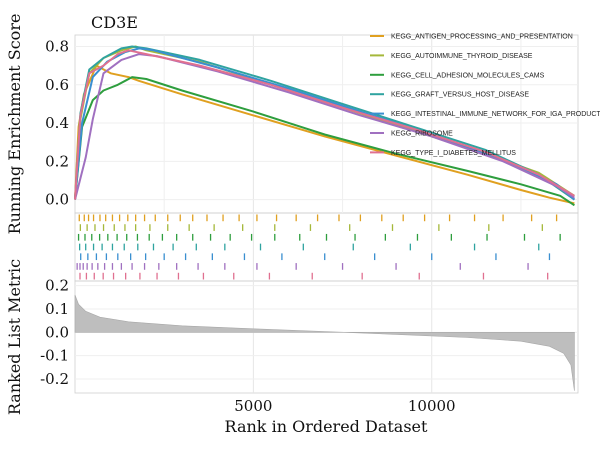 The width and height of the screenshot is (600, 452). I want to click on enrichment-y-axis-label: Running Enrichment Score, so click(14, 124).